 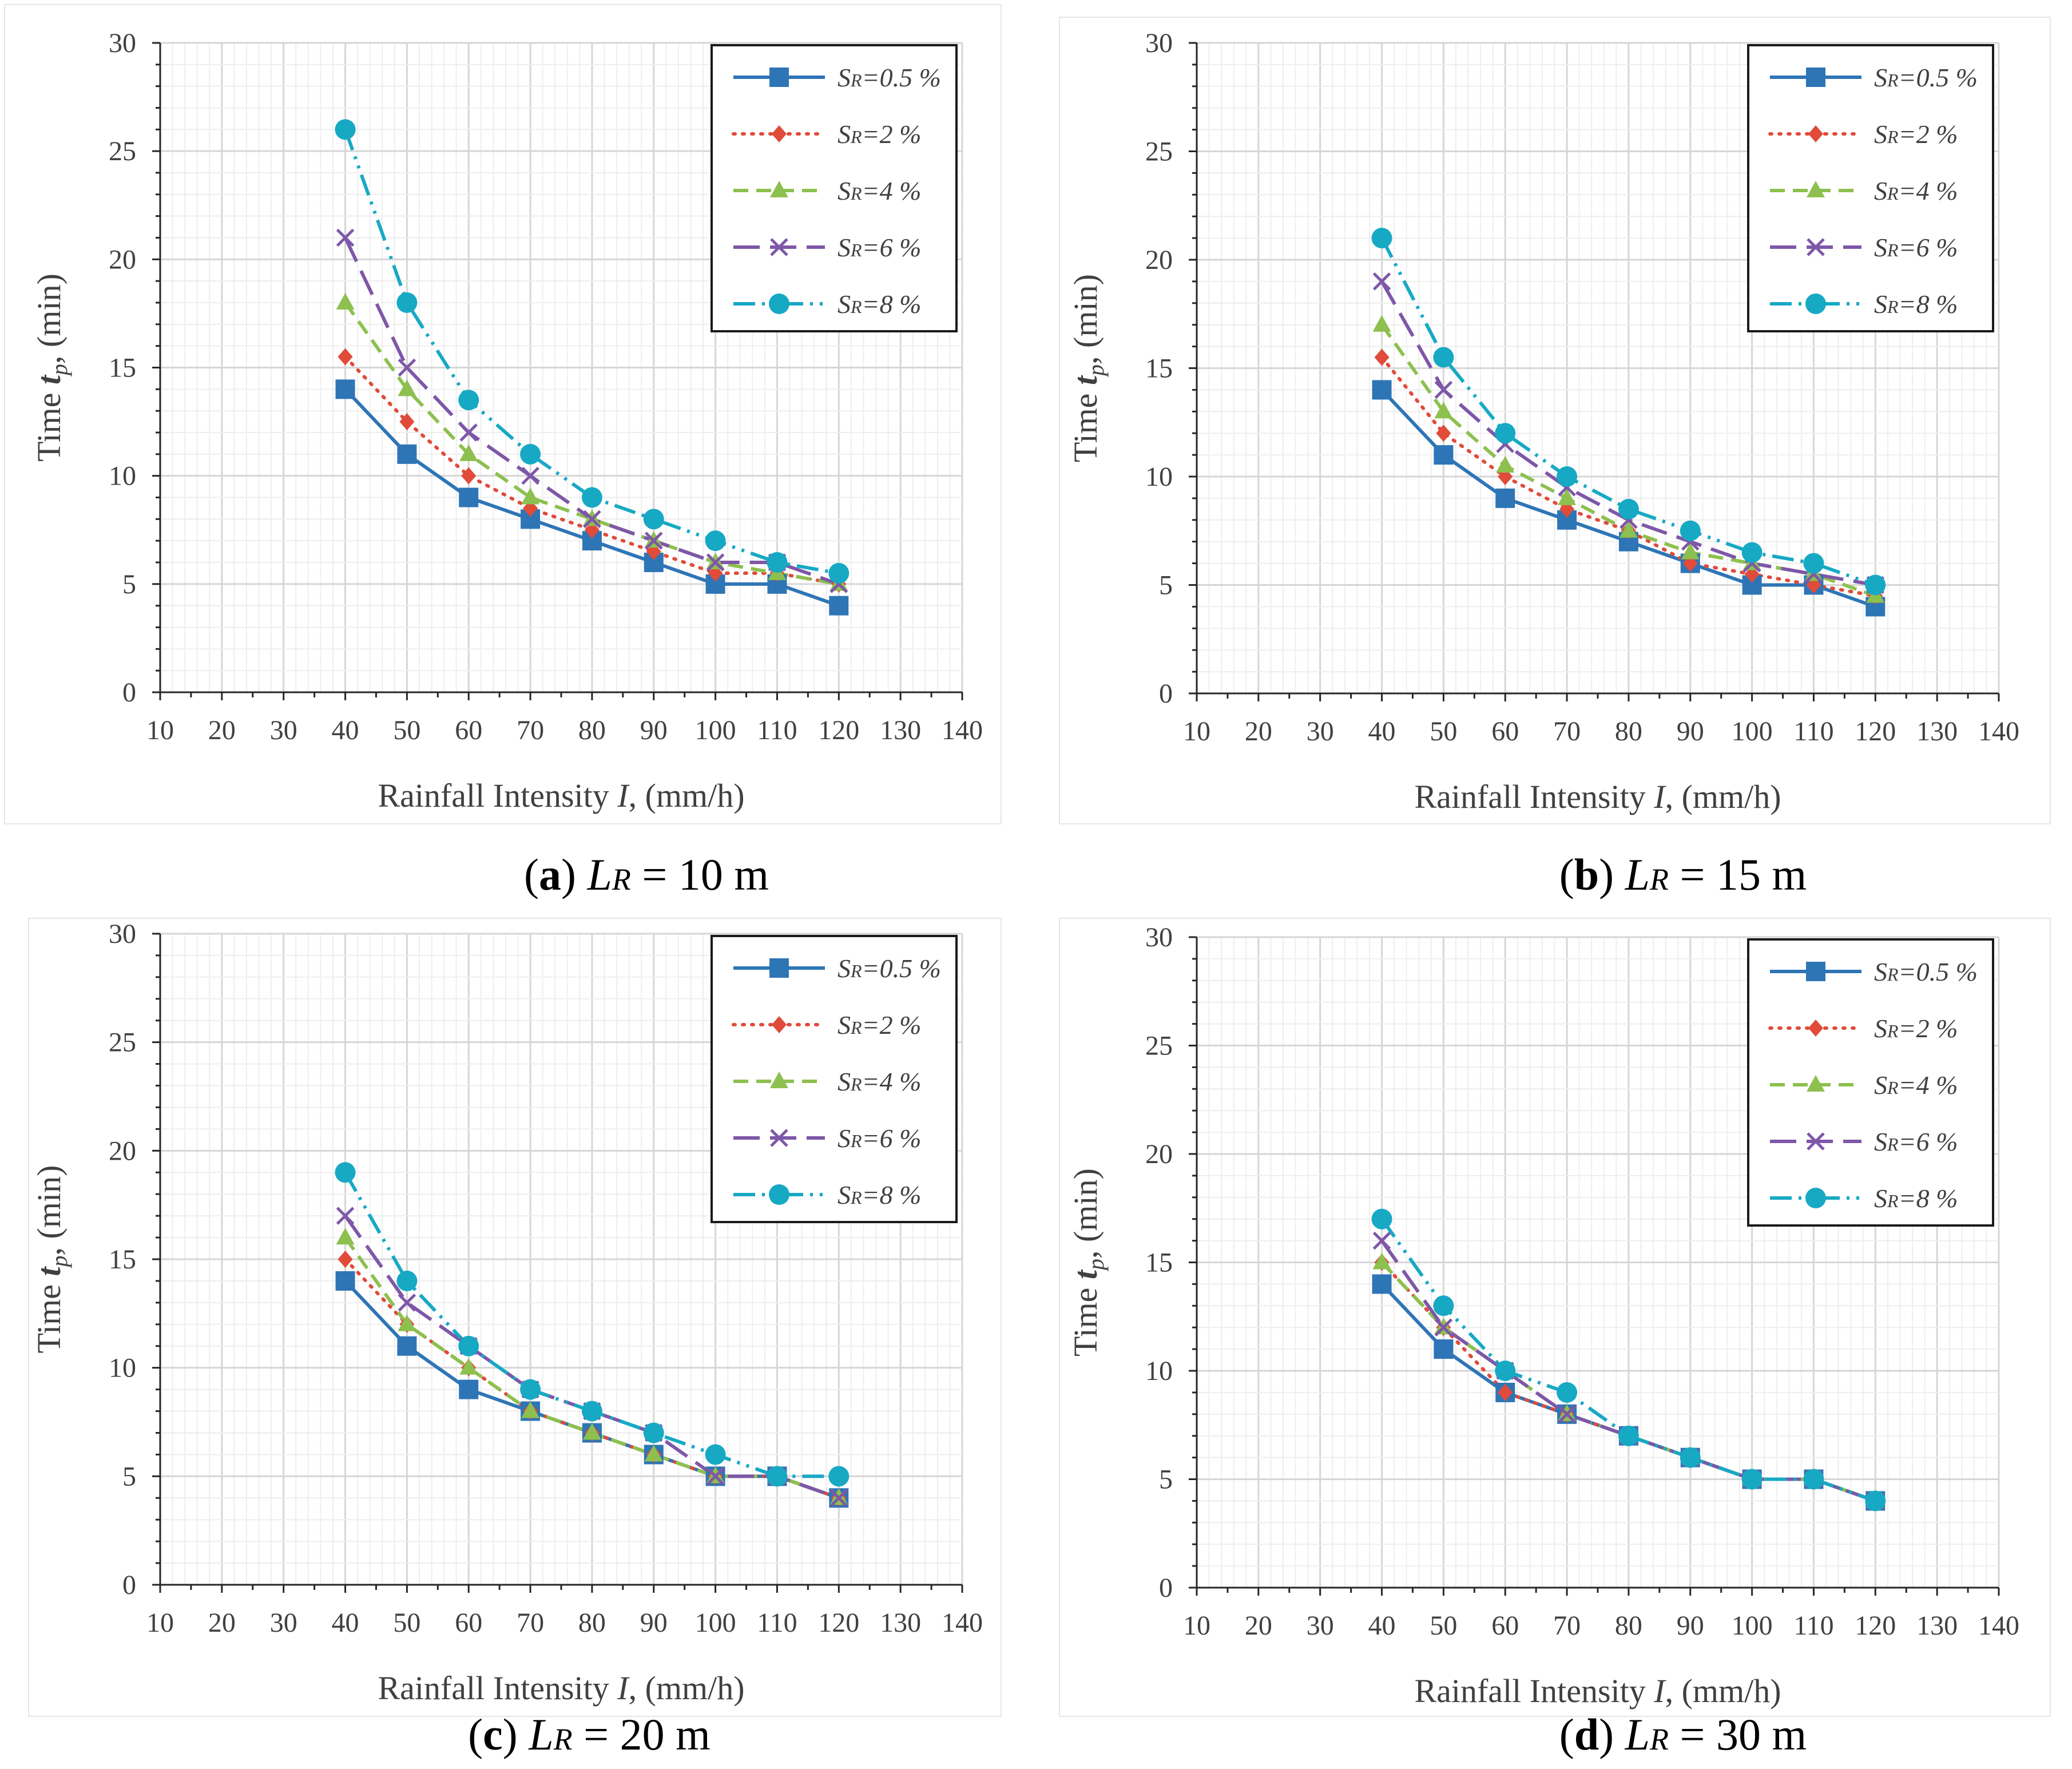 I want to click on legend-label: SR=8 %, so click(x=1916, y=304).